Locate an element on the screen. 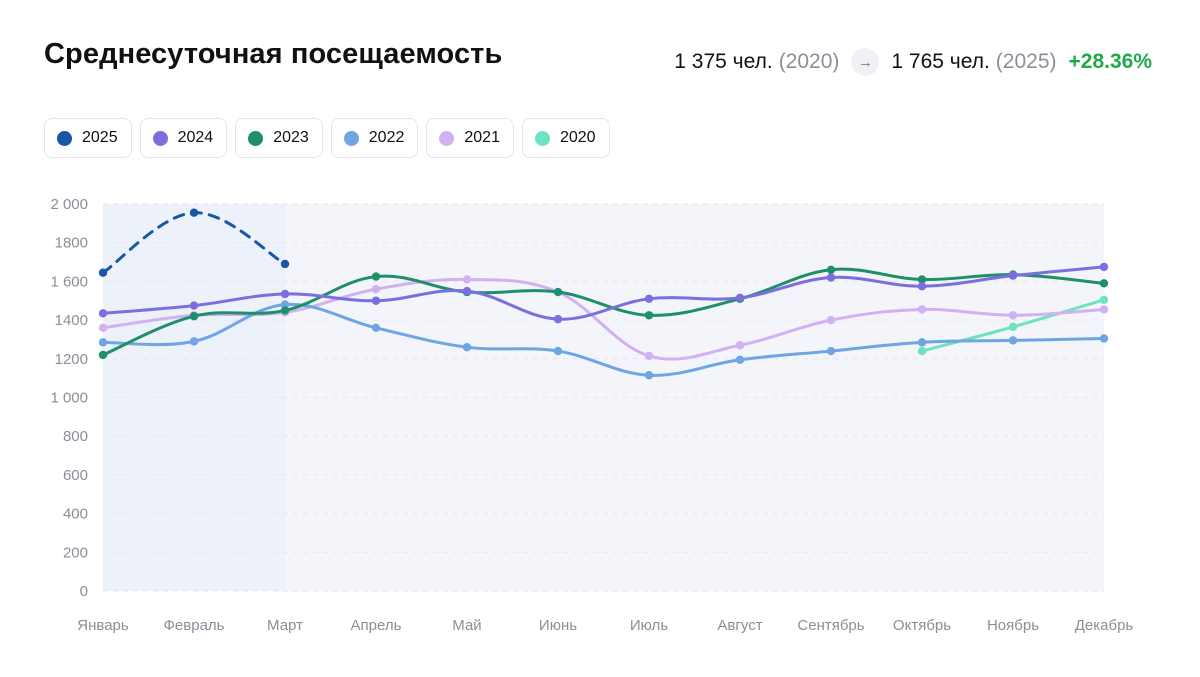 This screenshot has height=677, width=1200. y-tick-label: 400 is located at coordinates (75, 514).